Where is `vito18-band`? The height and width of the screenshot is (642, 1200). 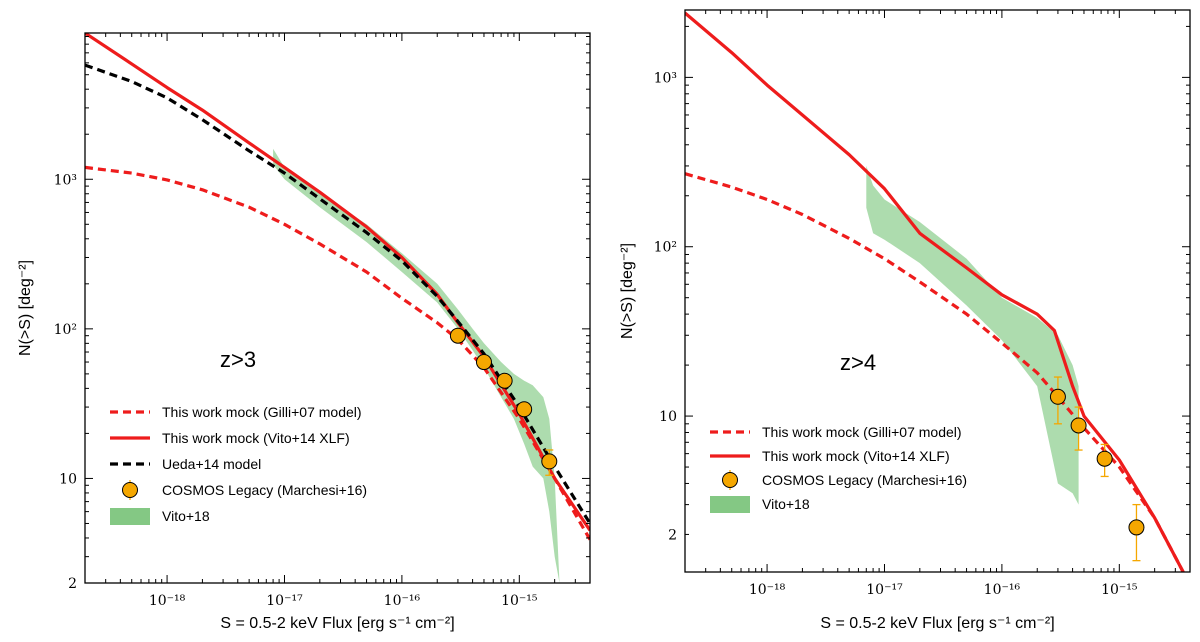
vito18-band is located at coordinates (972, 335).